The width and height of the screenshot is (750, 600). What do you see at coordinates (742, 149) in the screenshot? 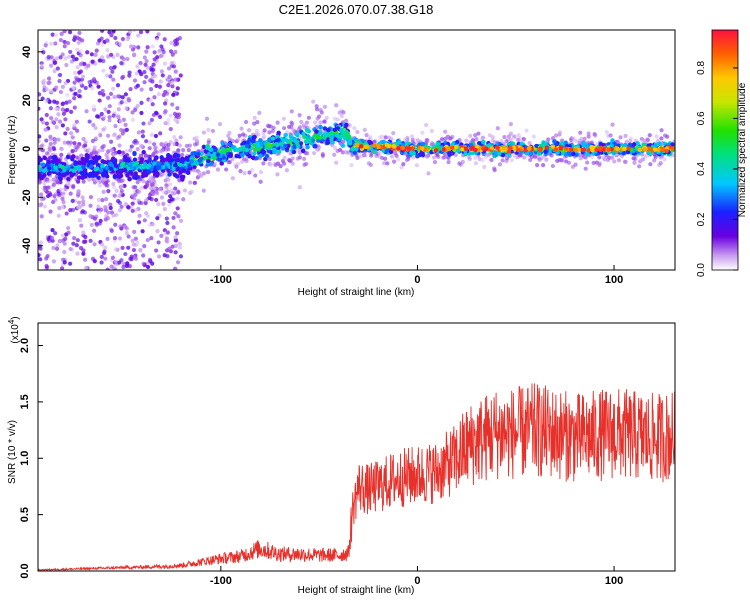
I see `colorbar-label: Normalized spectral amplitude` at bounding box center [742, 149].